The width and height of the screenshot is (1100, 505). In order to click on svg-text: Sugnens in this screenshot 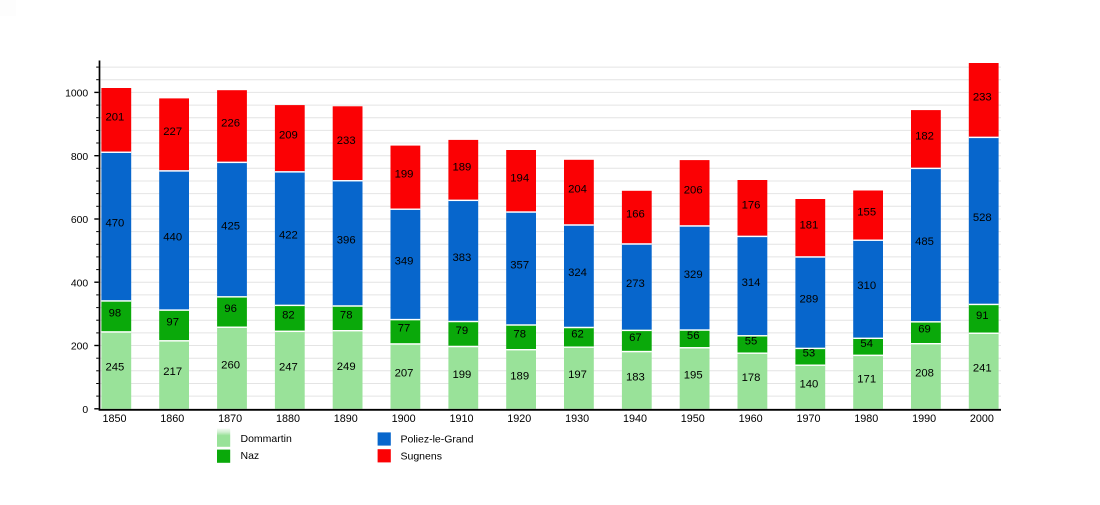, I will do `click(421, 456)`.